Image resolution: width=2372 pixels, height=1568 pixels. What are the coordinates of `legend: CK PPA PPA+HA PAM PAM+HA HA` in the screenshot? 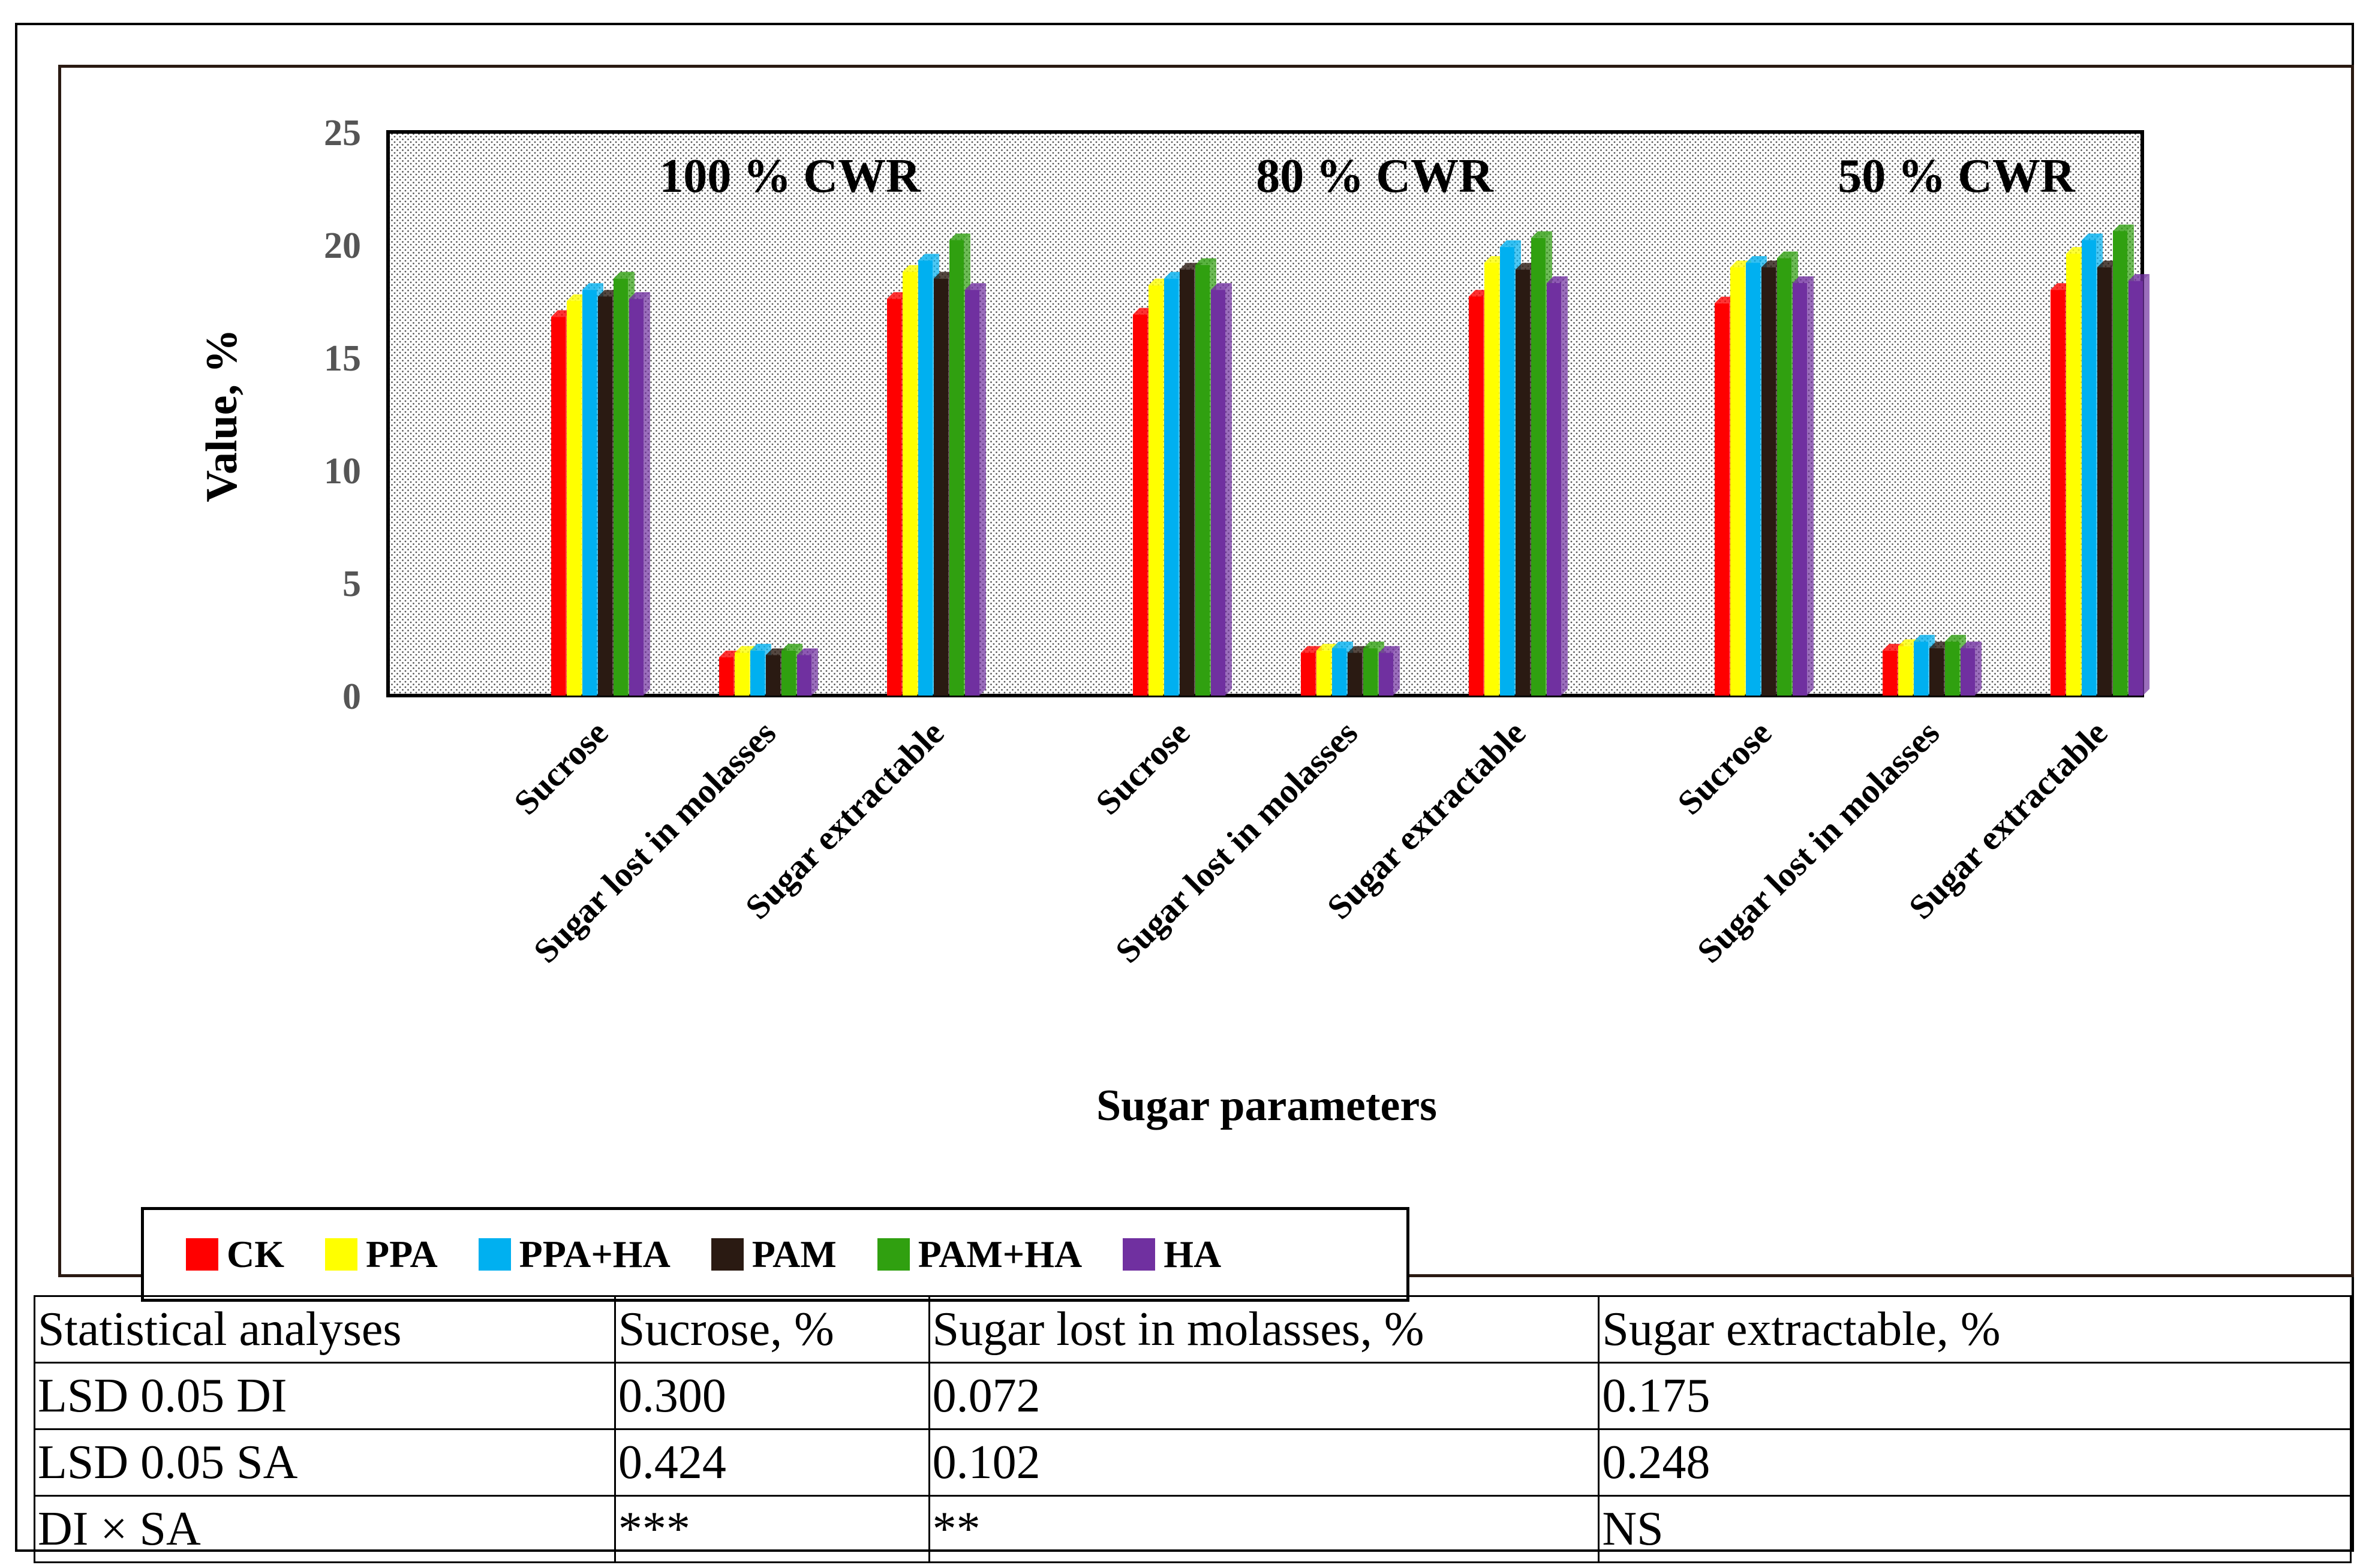 It's located at (775, 1254).